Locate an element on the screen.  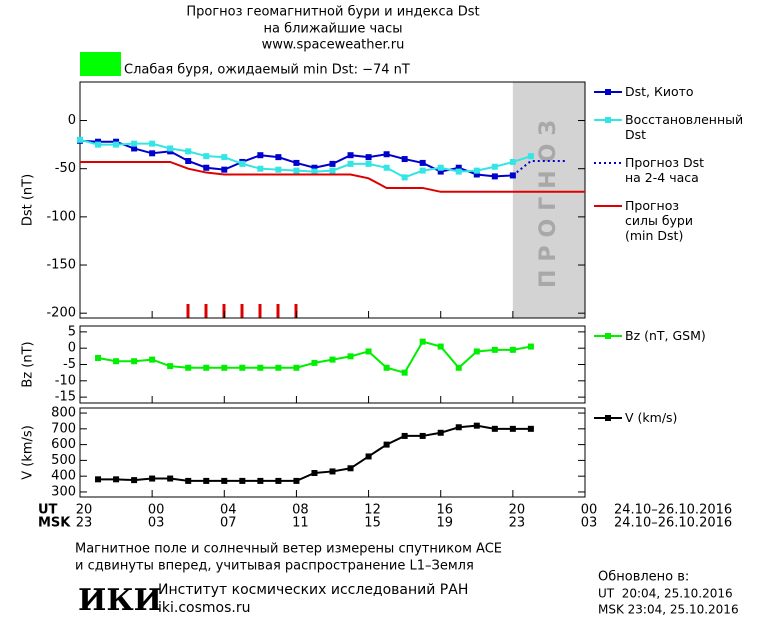
y-axis-label: V (km/s) is located at coordinates (28, 452).